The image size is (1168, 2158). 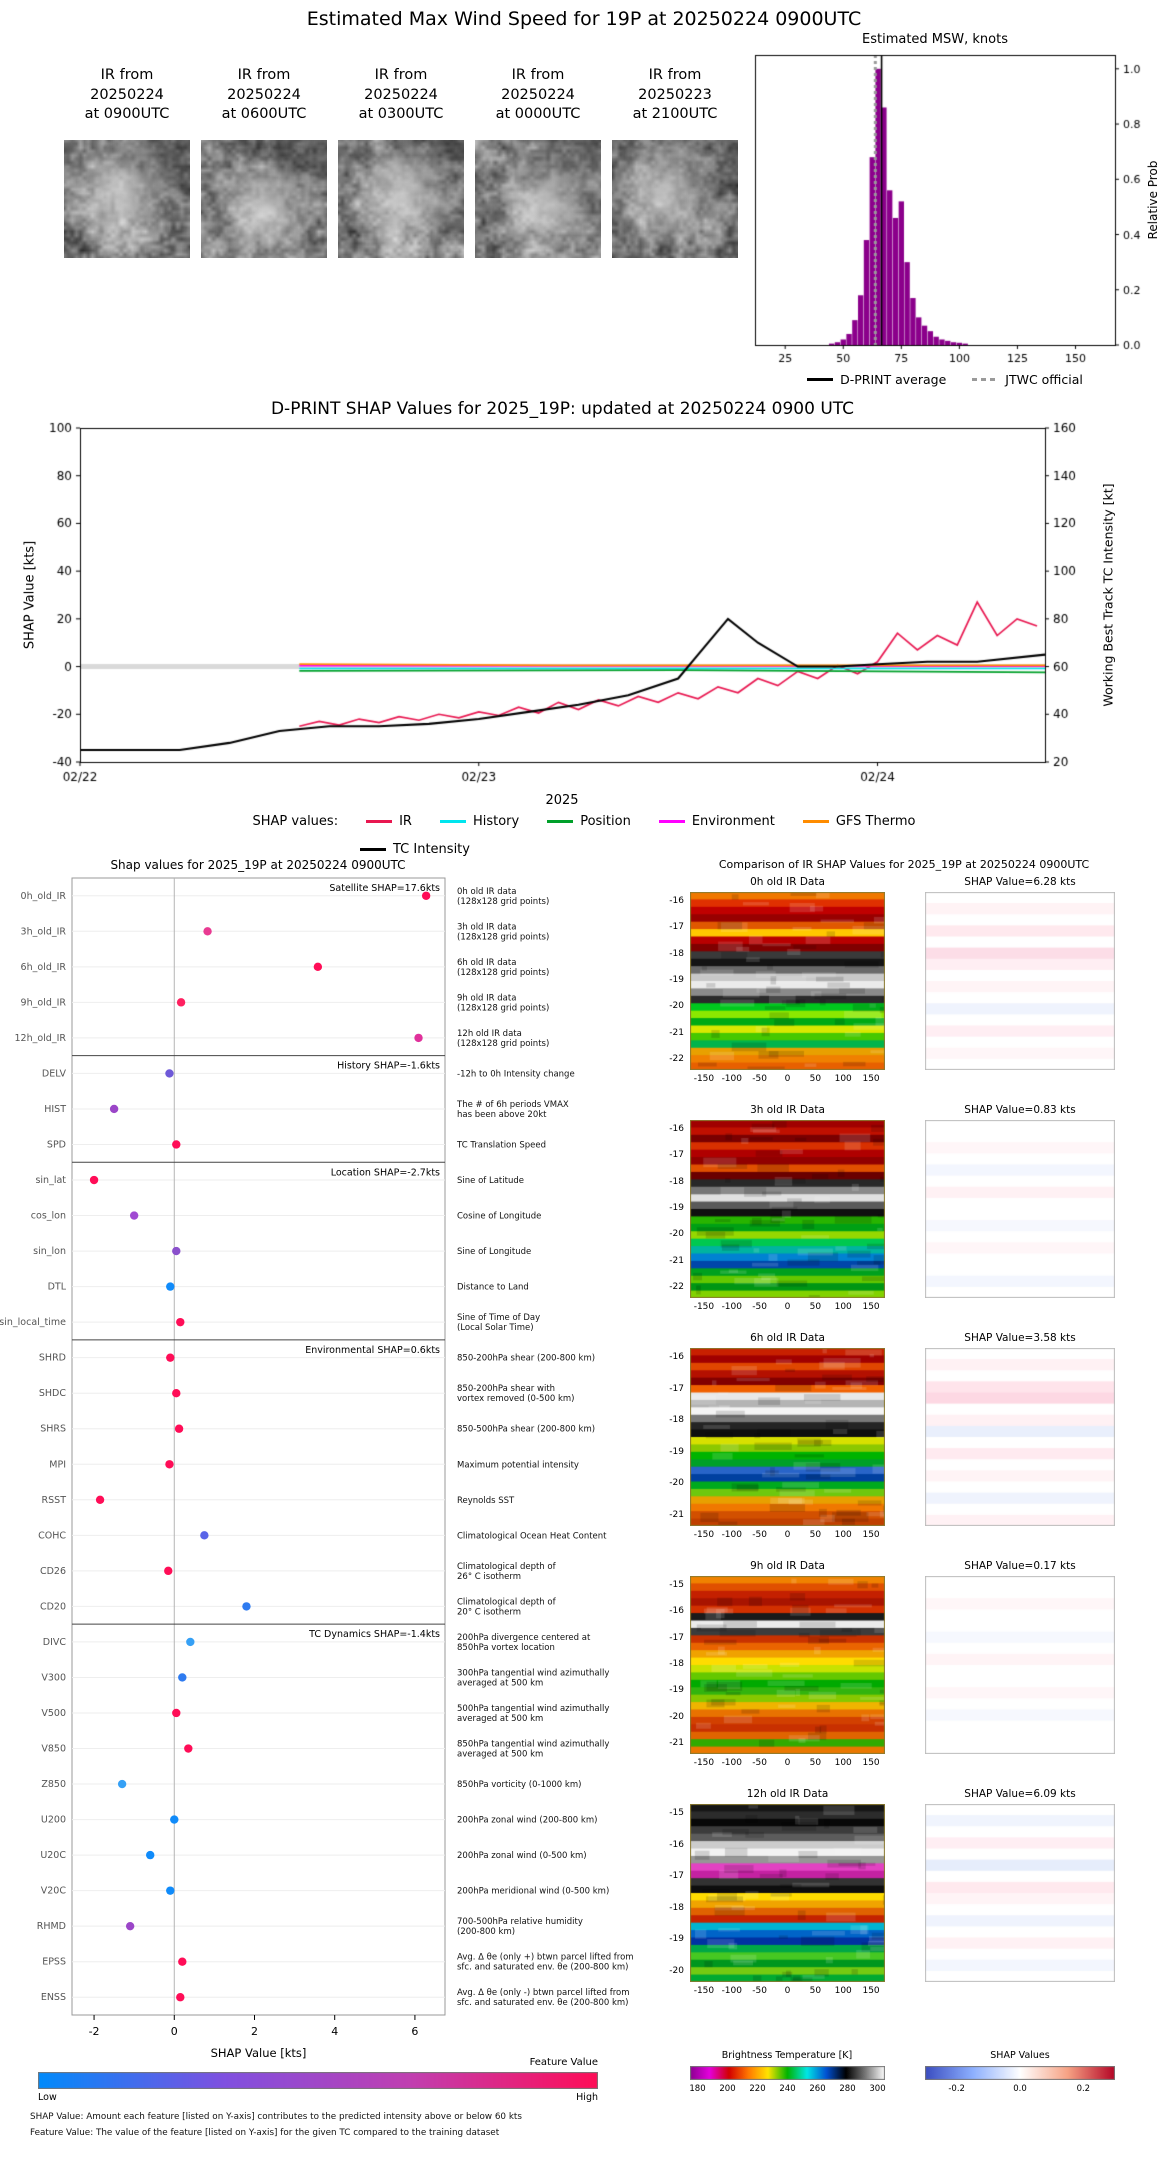 What do you see at coordinates (506, 1389) in the screenshot?
I see `feature-description: 850-200hPa shear with` at bounding box center [506, 1389].